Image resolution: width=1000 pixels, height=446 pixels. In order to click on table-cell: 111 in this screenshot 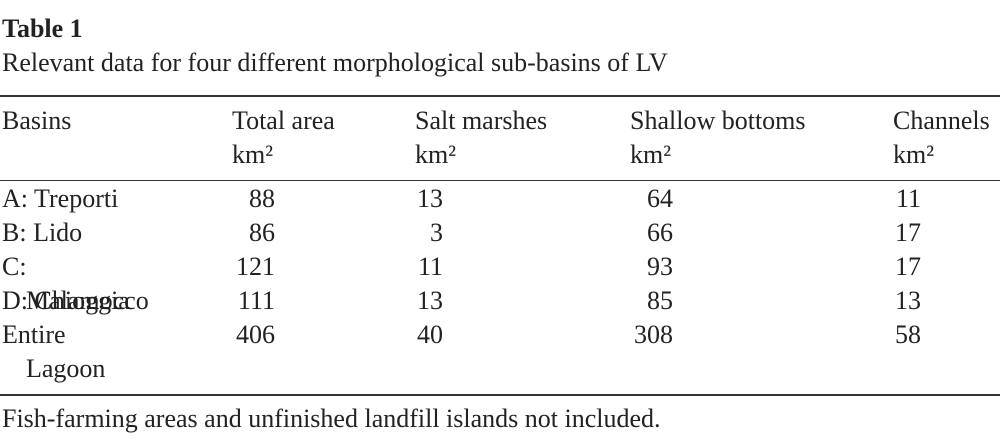, I will do `click(256, 300)`.